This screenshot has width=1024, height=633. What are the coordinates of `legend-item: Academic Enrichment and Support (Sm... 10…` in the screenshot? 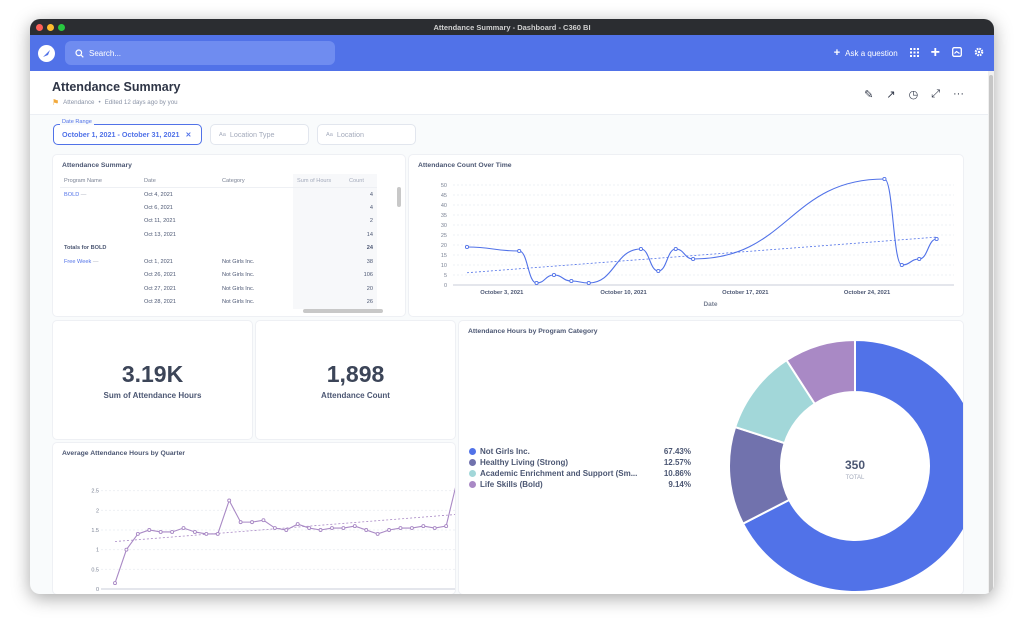 It's located at (580, 473).